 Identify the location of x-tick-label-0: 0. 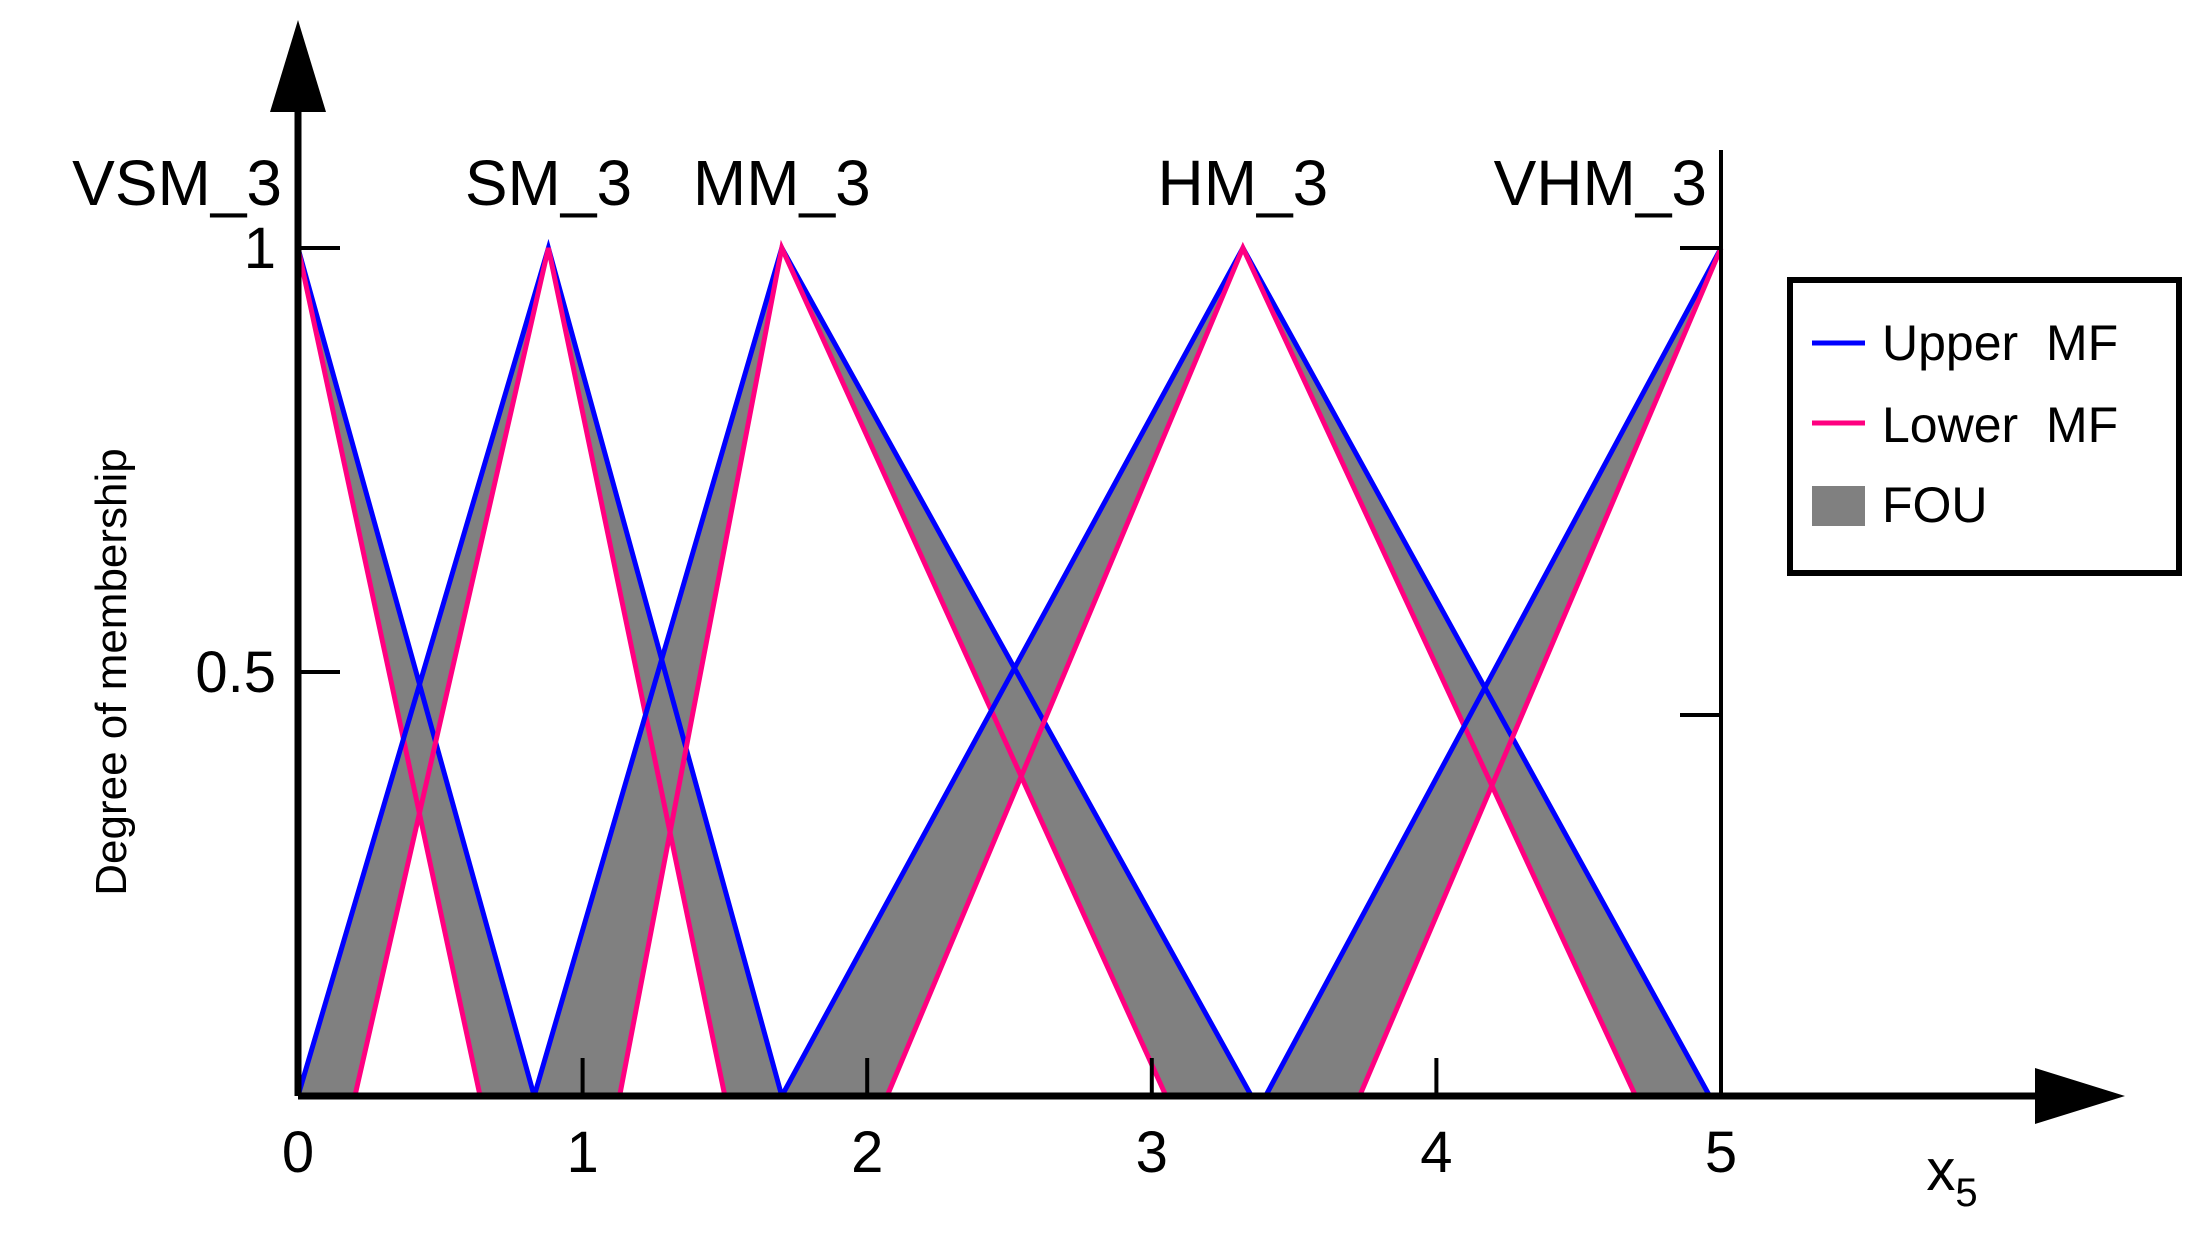
(298, 1152).